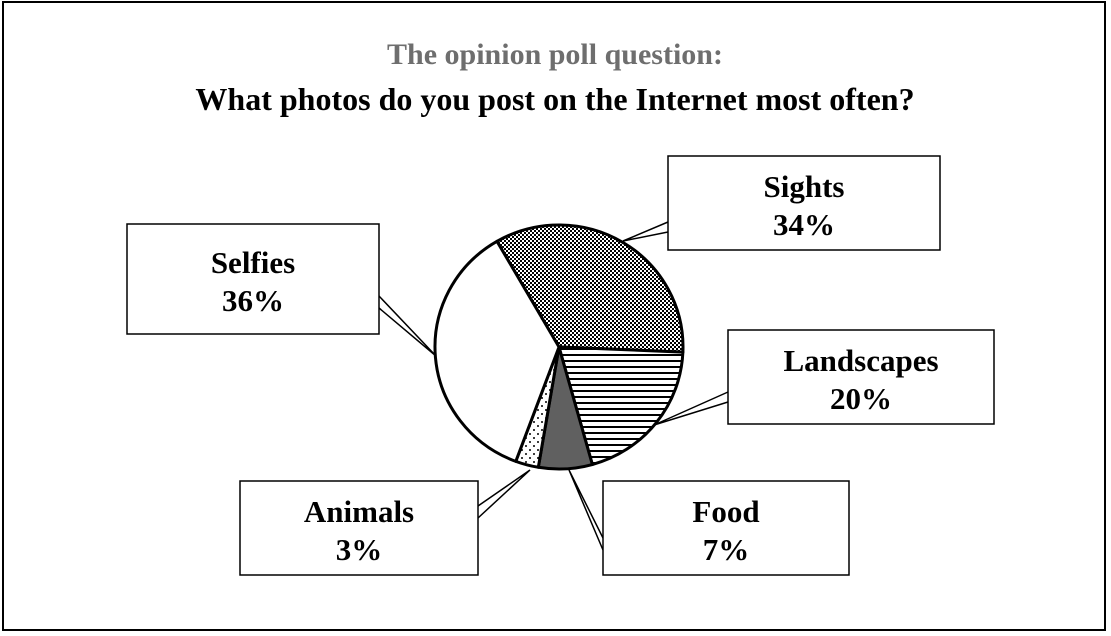 The image size is (1111, 636). I want to click on callout-label-sights: Sights, so click(804, 186).